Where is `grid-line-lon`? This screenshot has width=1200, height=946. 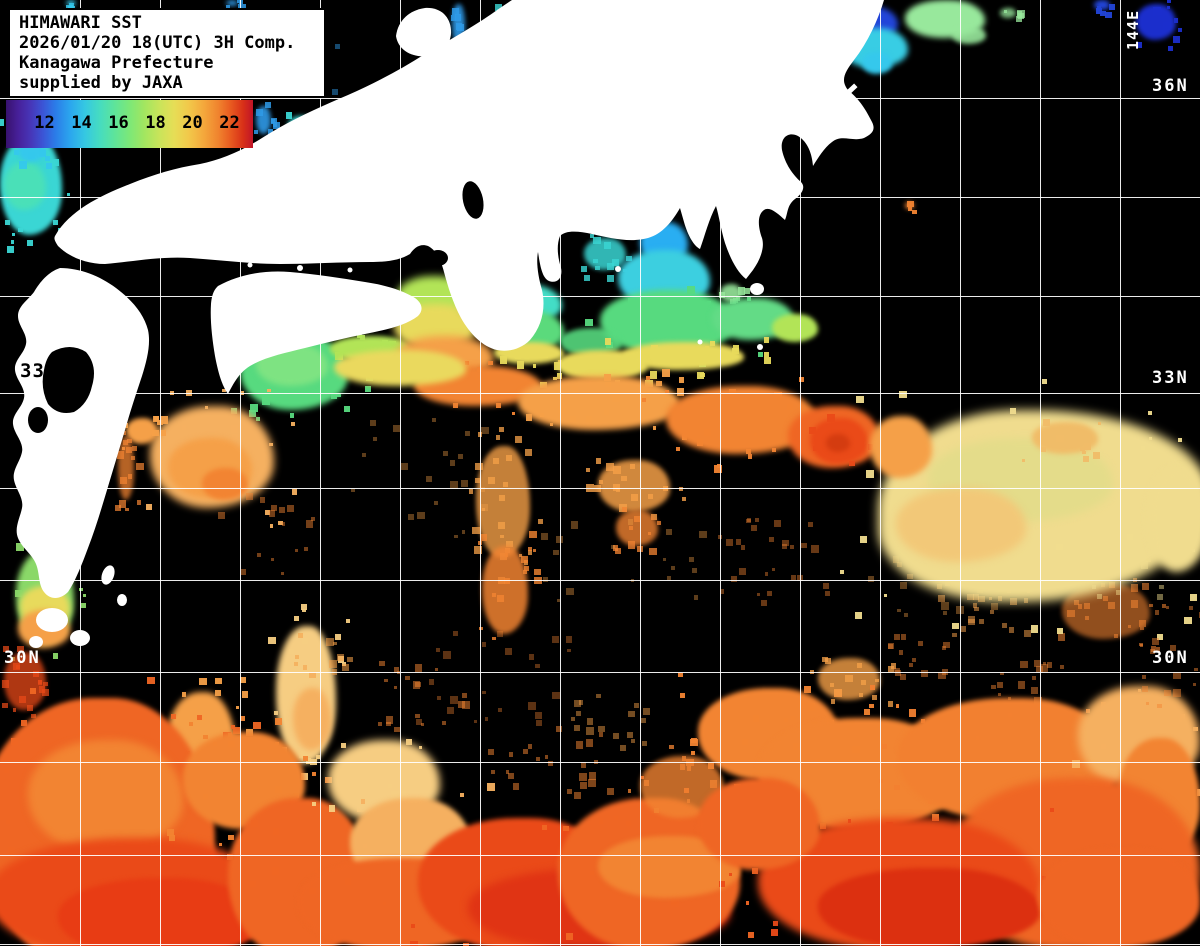 grid-line-lon is located at coordinates (960, 473).